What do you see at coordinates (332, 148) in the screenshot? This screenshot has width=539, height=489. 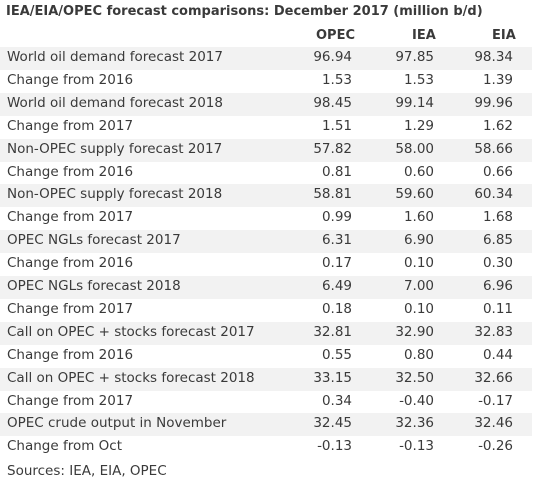 I see `row-value-opec: 57.82` at bounding box center [332, 148].